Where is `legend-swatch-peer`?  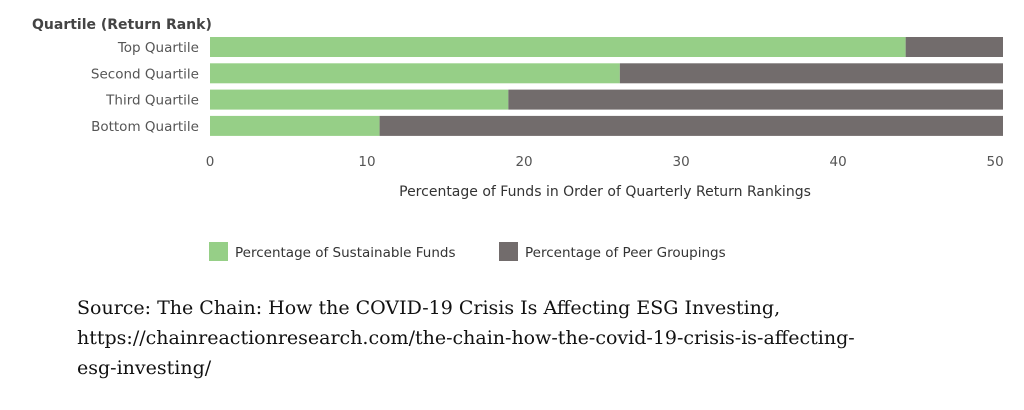 legend-swatch-peer is located at coordinates (508, 251).